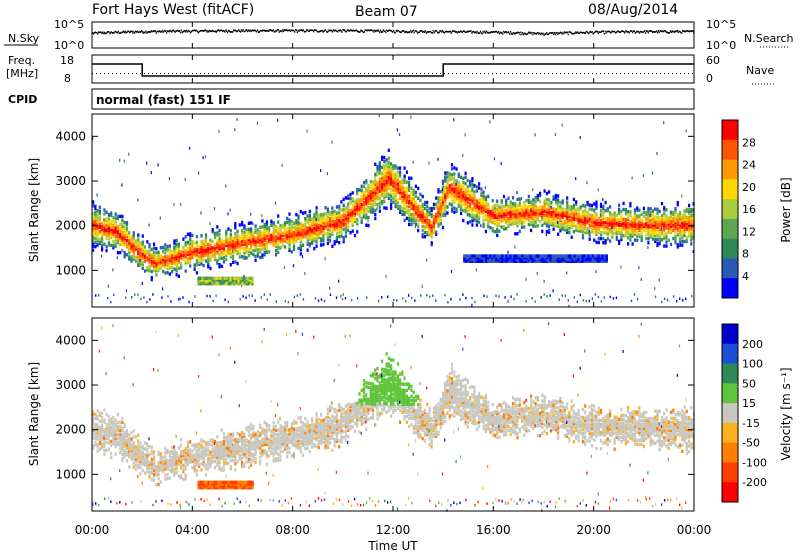  Describe the element at coordinates (633, 10) in the screenshot. I see `date-label: 08/Aug/2014` at that location.